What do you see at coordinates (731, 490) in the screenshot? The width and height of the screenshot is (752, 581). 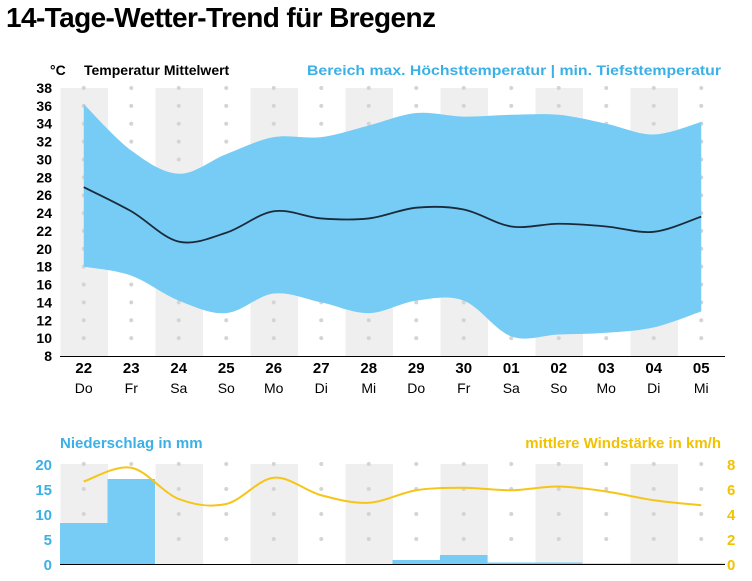 I see `y-right-tick-label: 6` at bounding box center [731, 490].